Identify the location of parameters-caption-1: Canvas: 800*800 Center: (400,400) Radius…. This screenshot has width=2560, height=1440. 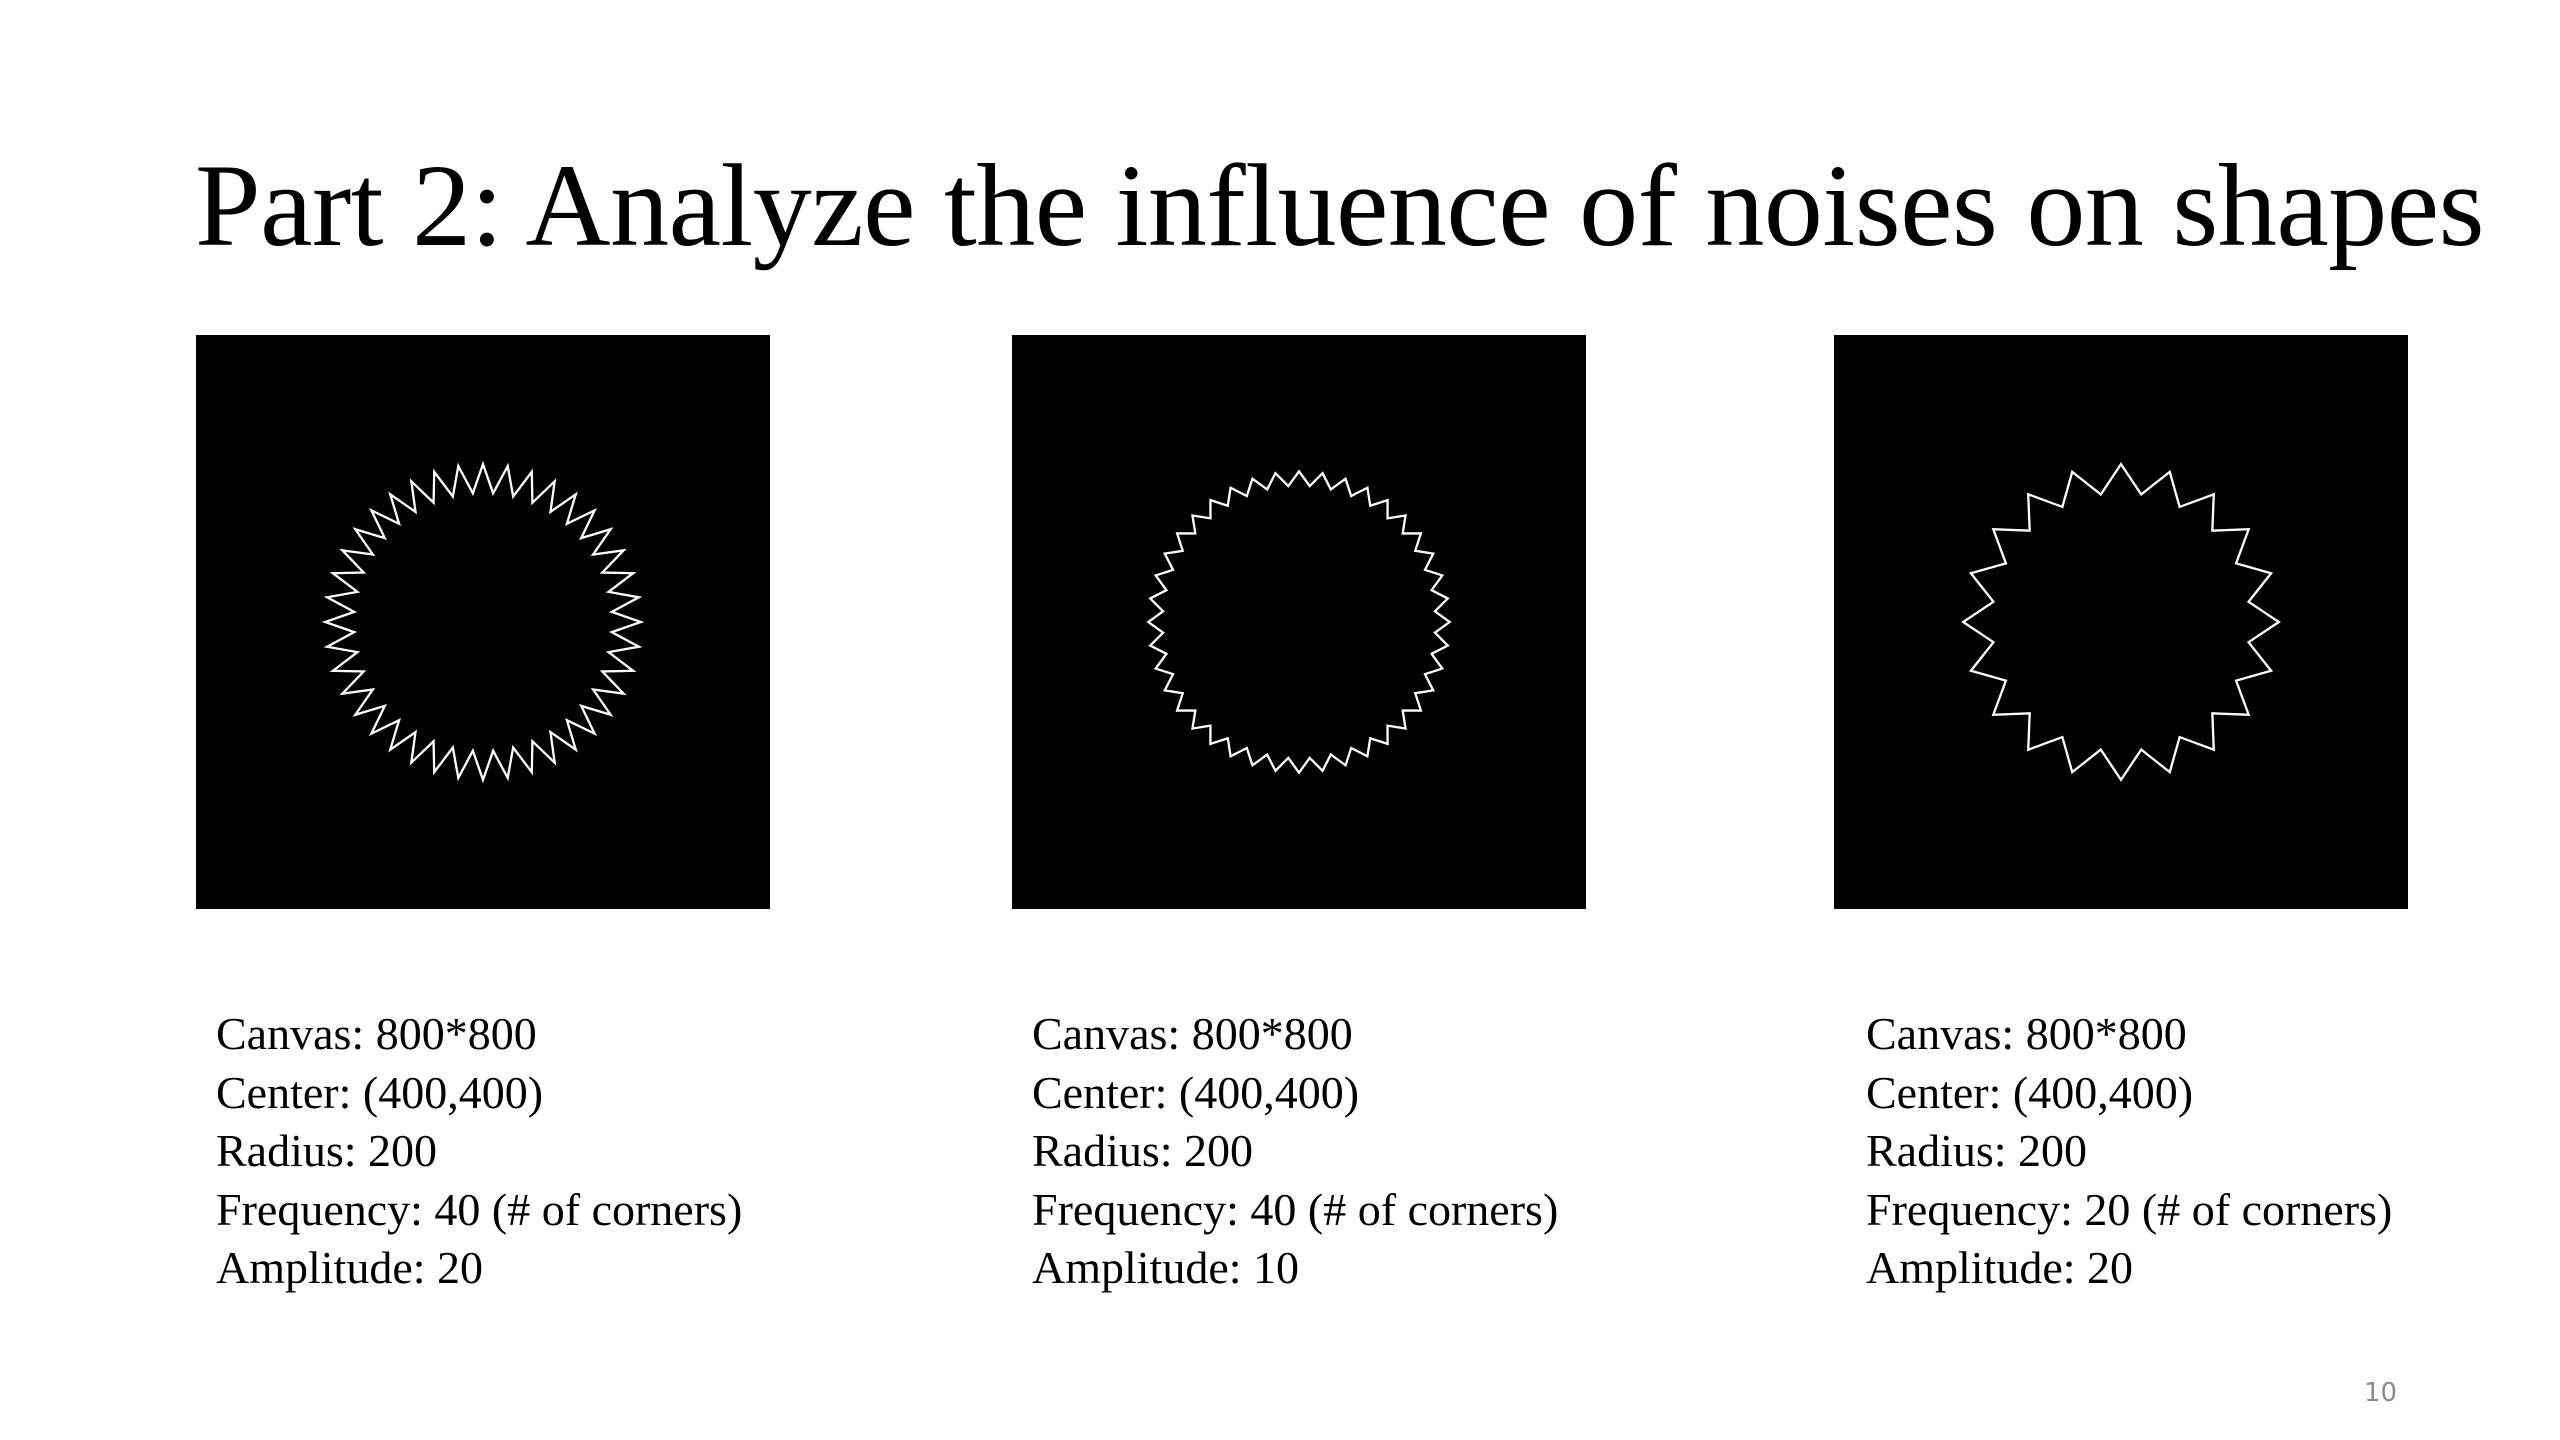
(479, 1151).